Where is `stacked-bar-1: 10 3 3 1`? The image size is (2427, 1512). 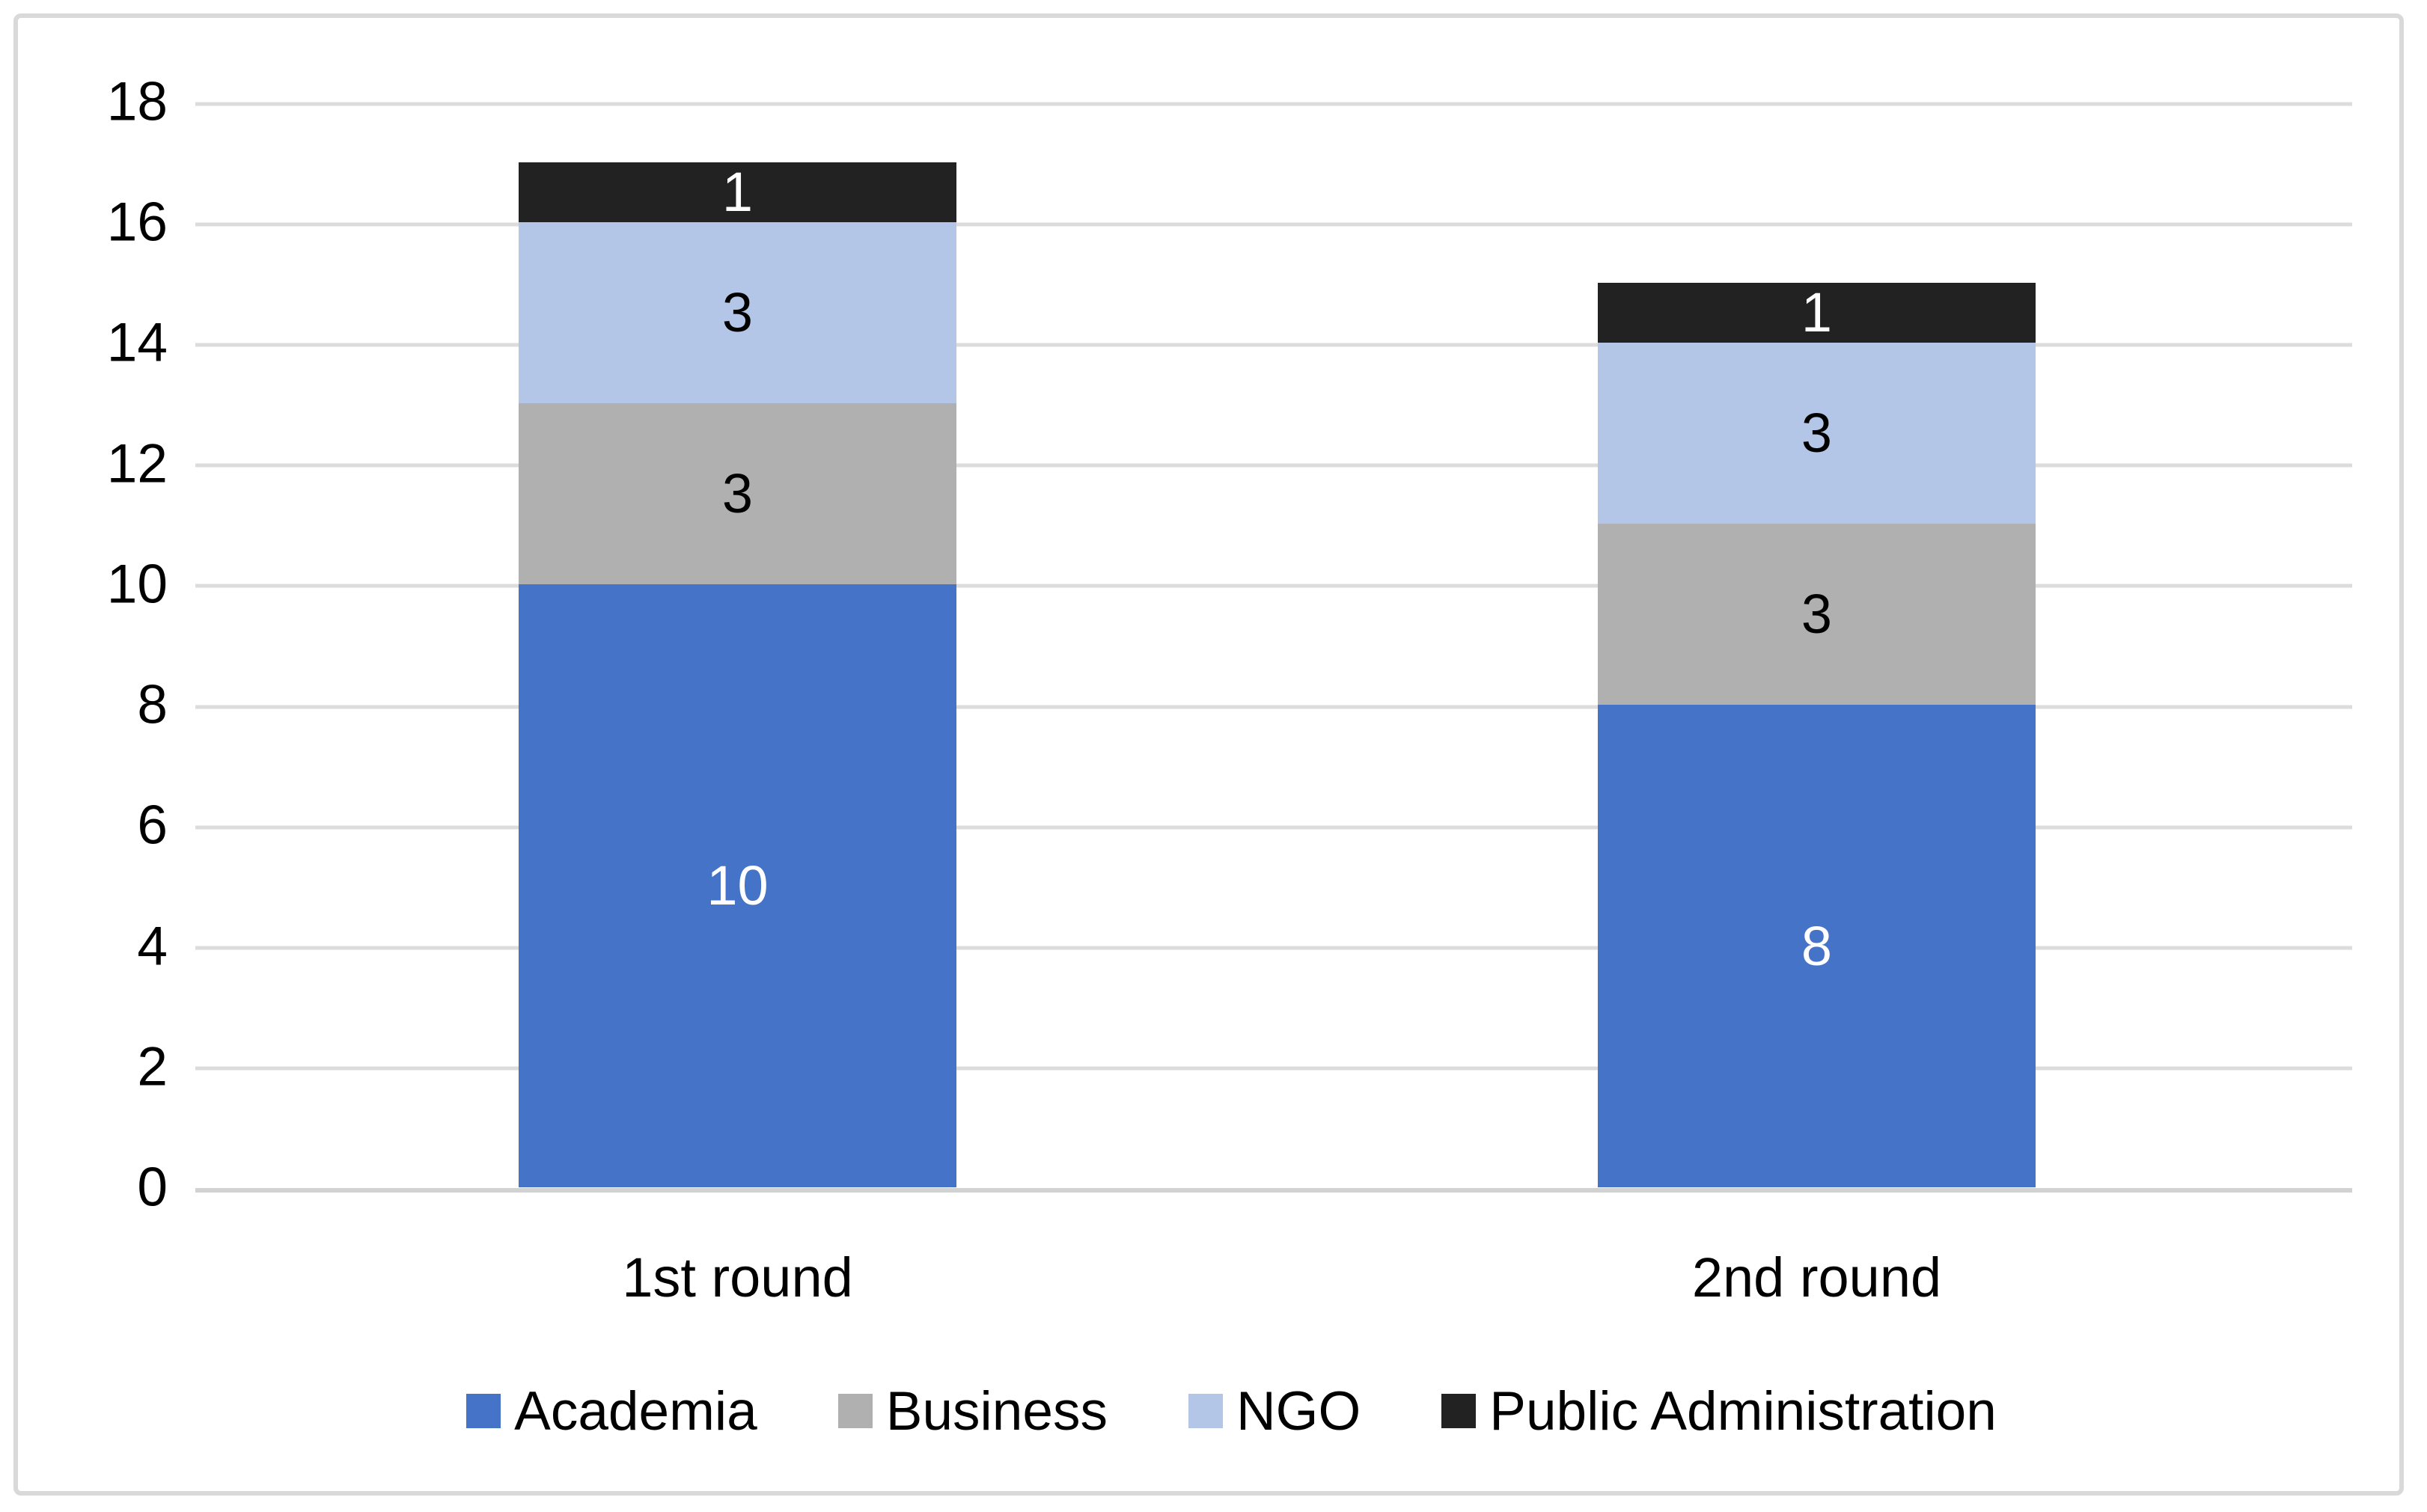 stacked-bar-1: 10 3 3 1 is located at coordinates (737, 674).